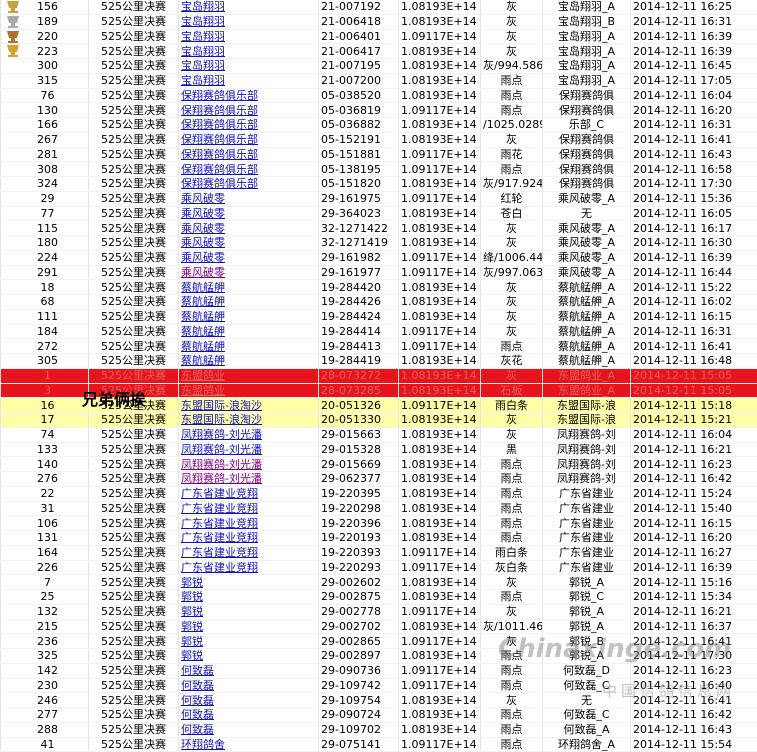 Image resolution: width=757 pixels, height=752 pixels. I want to click on ring: 21-007195, so click(359, 66).